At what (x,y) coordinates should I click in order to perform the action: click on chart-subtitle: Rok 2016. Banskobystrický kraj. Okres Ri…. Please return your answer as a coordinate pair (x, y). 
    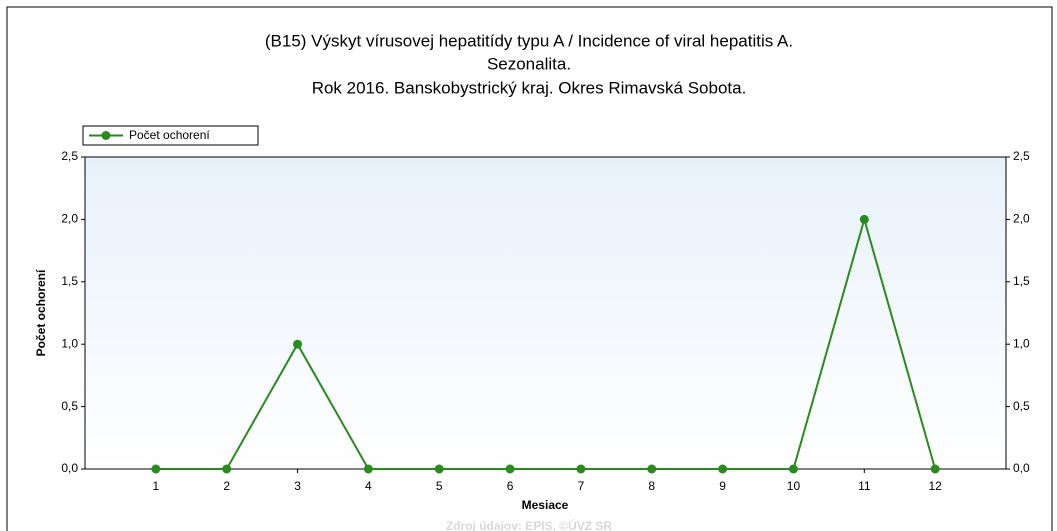
    Looking at the image, I should click on (529, 87).